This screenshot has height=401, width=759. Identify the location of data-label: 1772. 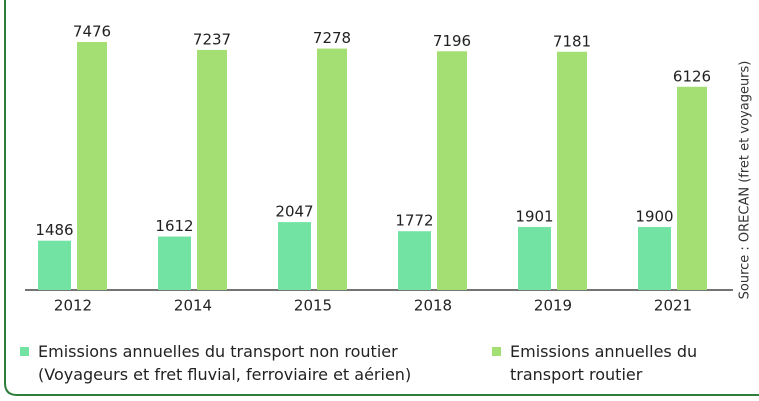
(414, 221).